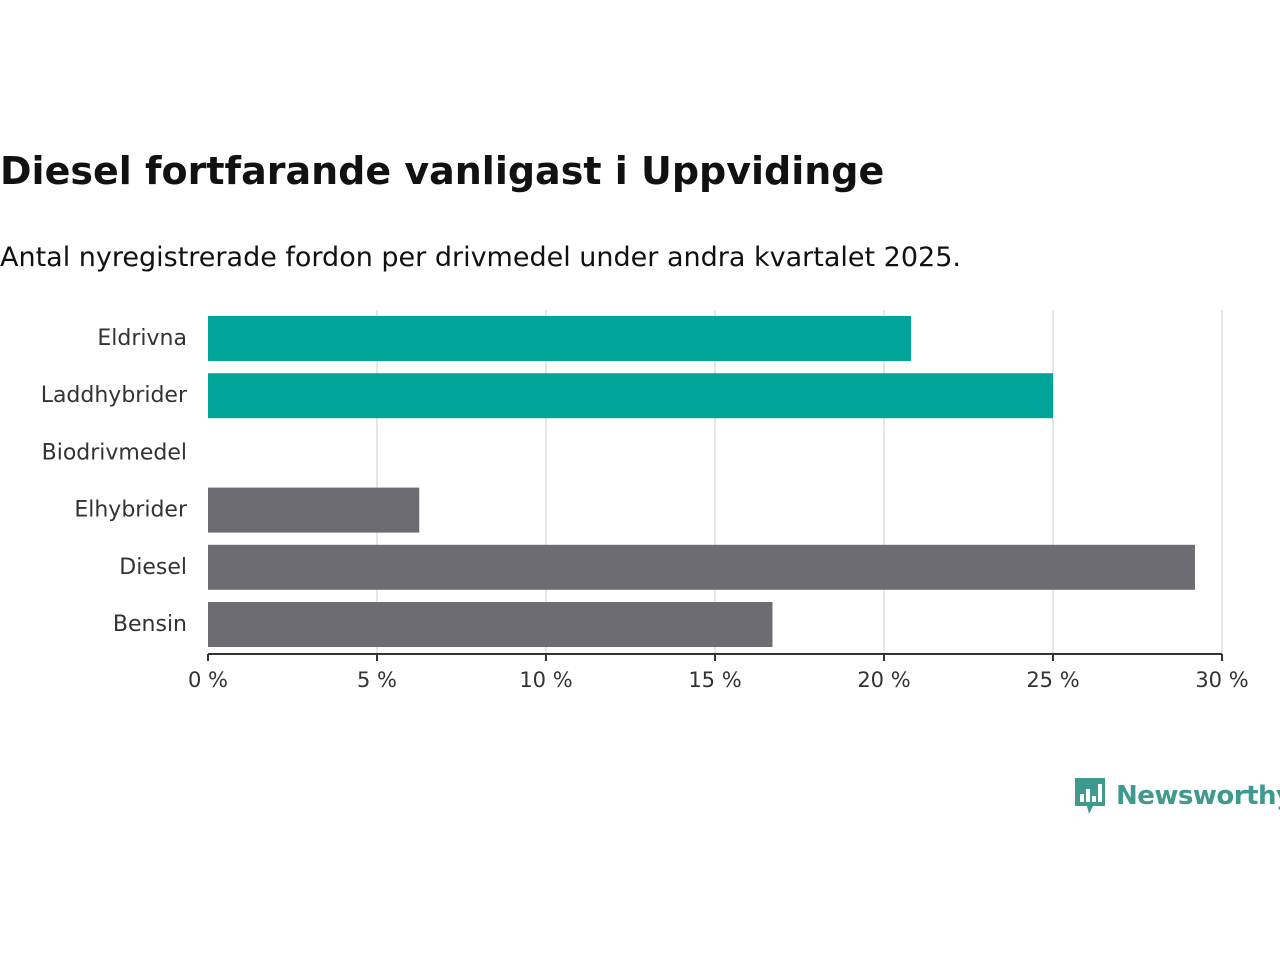  What do you see at coordinates (114, 452) in the screenshot?
I see `category-label: Biodrivmedel` at bounding box center [114, 452].